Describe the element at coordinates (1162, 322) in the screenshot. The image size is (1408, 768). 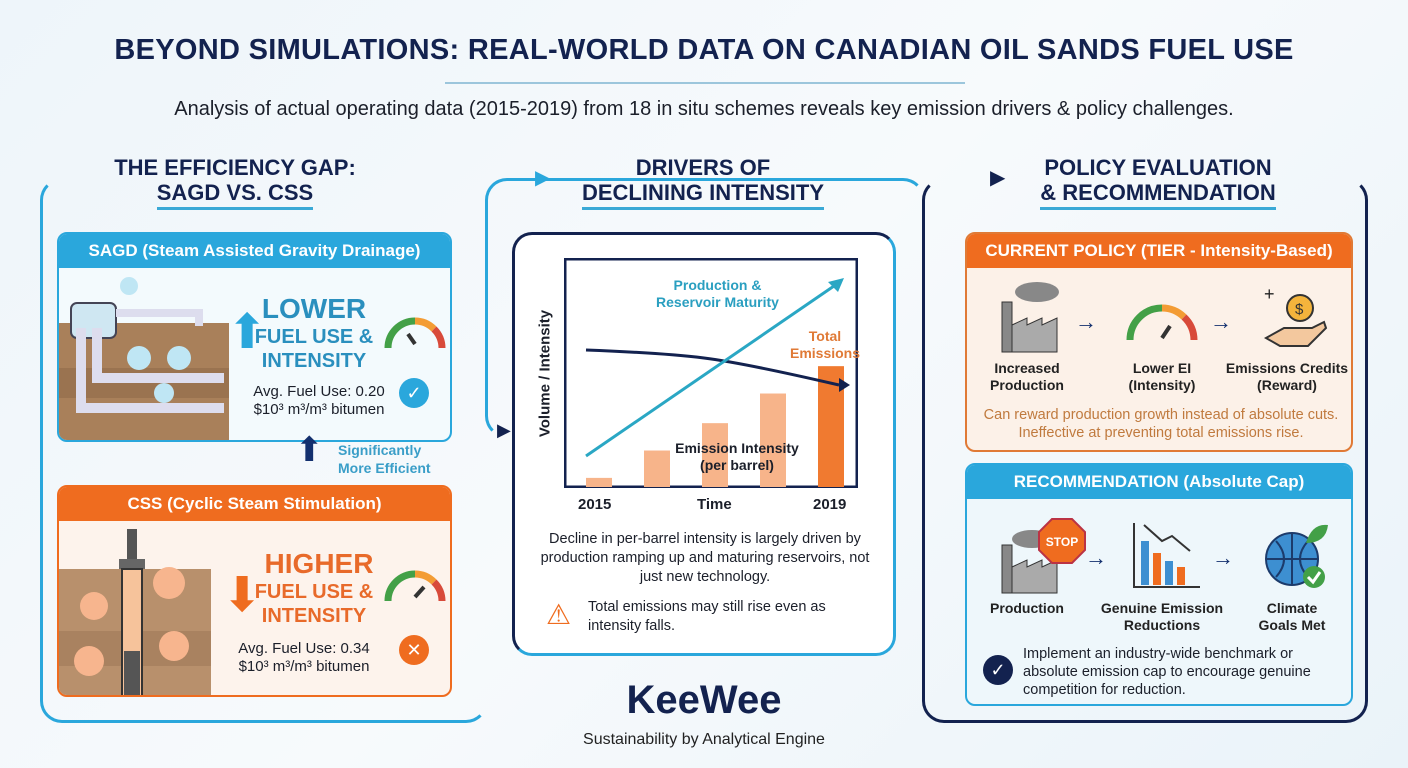
I see `gauge-icon` at that location.